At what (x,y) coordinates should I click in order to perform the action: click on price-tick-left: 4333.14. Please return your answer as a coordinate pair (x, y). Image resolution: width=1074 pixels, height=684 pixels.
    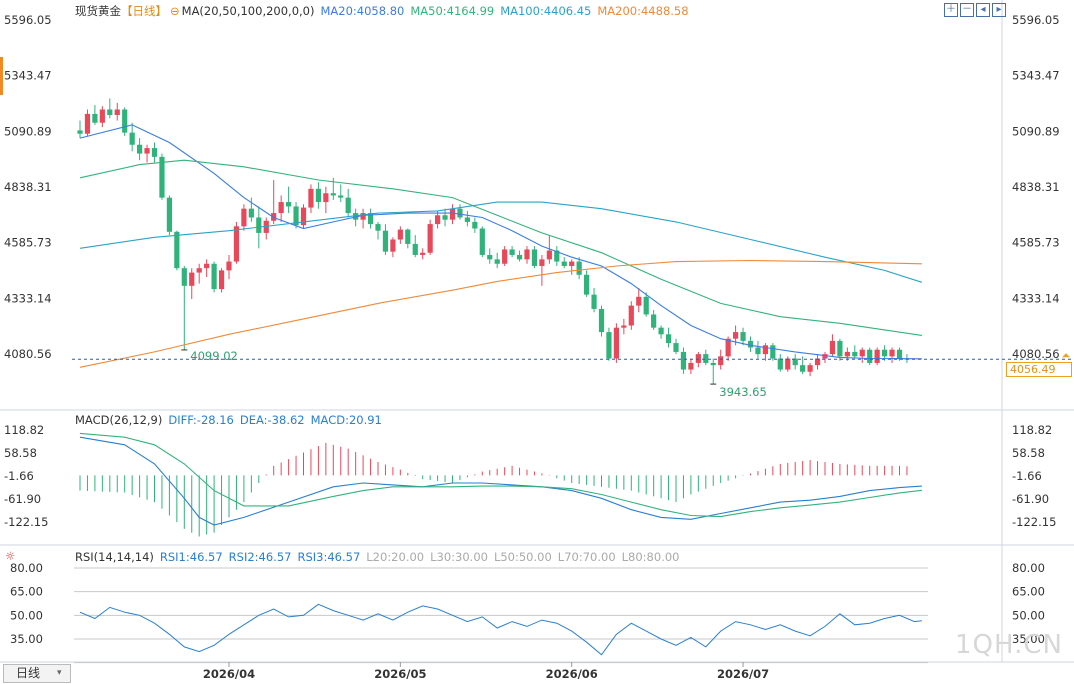
    Looking at the image, I should click on (28, 298).